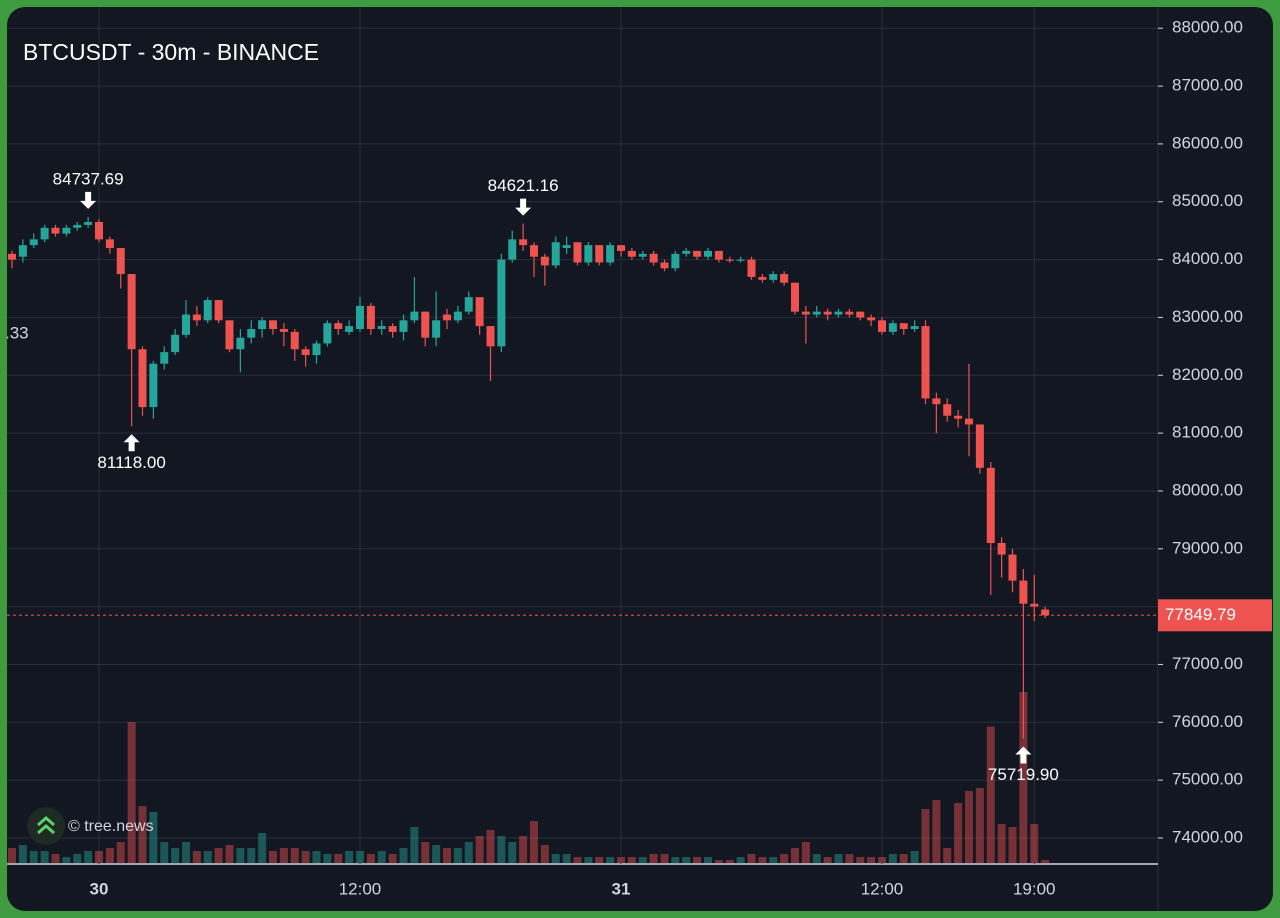 This screenshot has width=1280, height=918. I want to click on y-tick-label: 74000.00, so click(1207, 836).